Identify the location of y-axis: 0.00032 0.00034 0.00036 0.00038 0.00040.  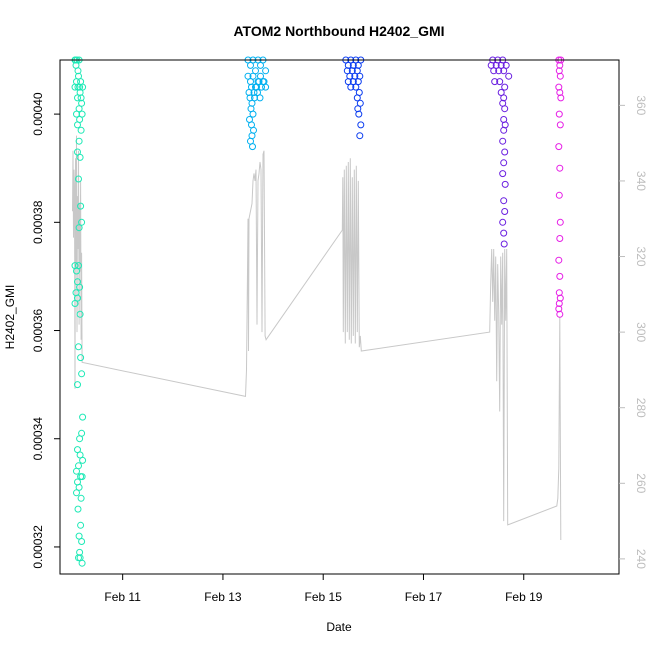
(45, 330).